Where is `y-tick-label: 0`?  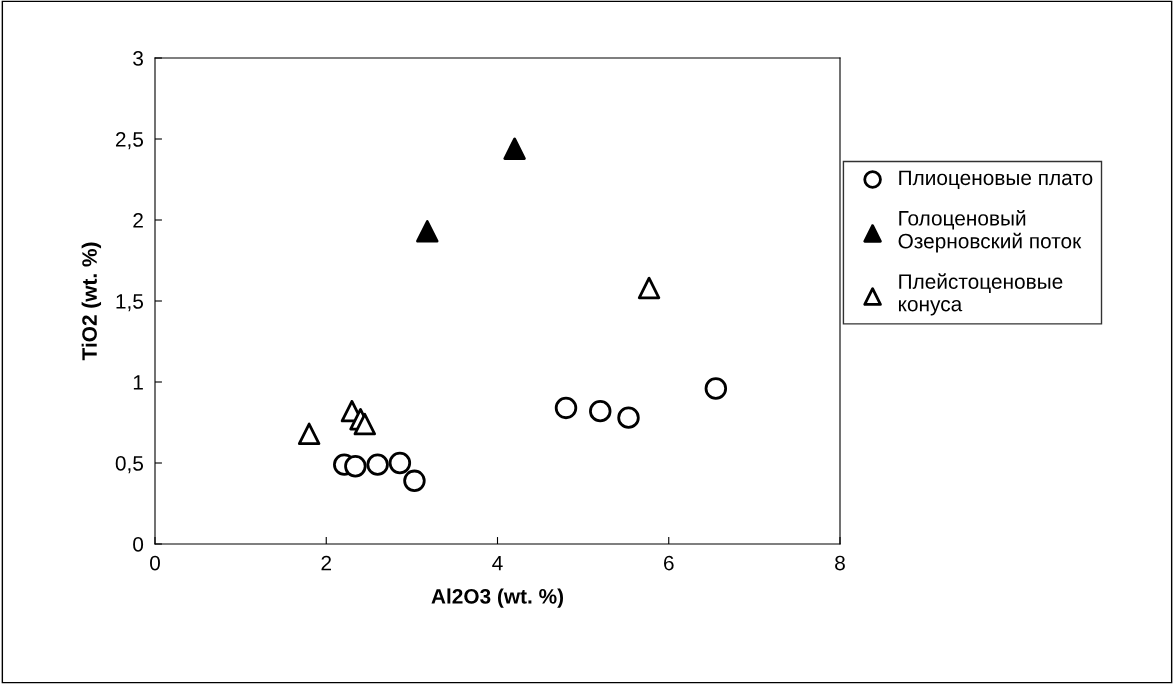 y-tick-label: 0 is located at coordinates (138, 544).